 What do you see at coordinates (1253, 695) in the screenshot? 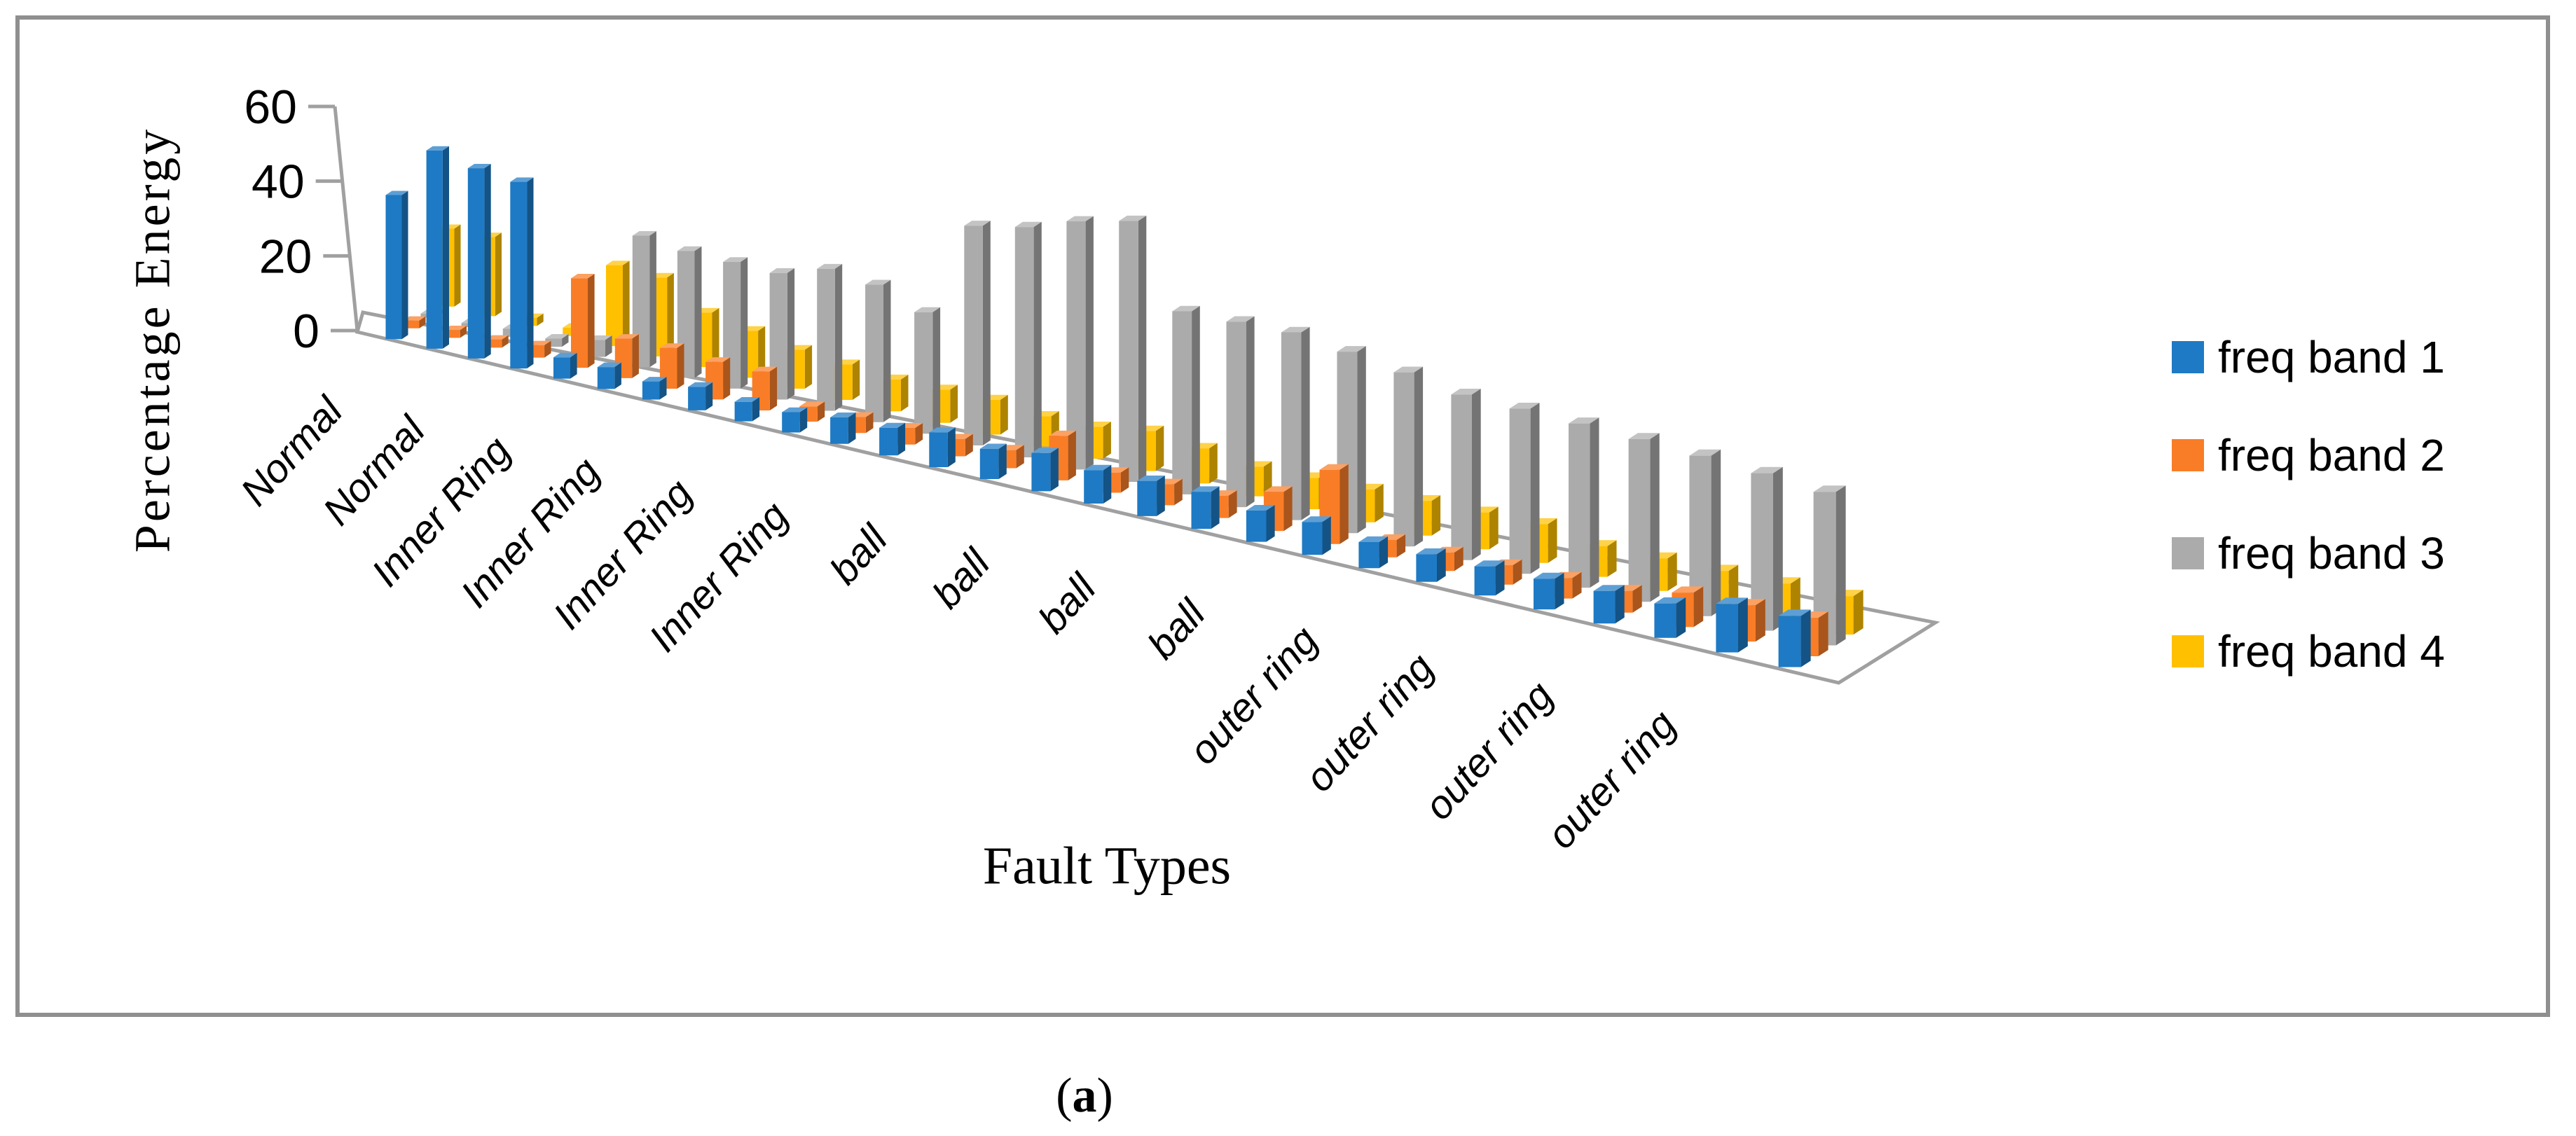
I see `x-tick-label-20: outer ring` at bounding box center [1253, 695].